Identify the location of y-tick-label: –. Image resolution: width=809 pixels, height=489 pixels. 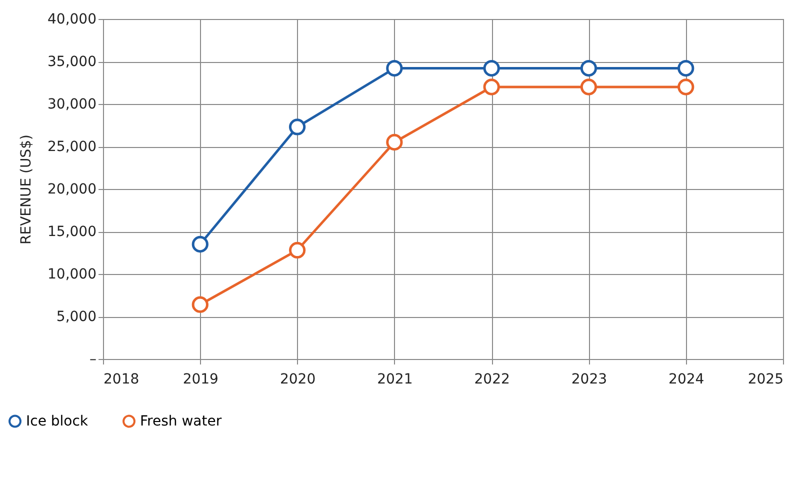
(93, 360).